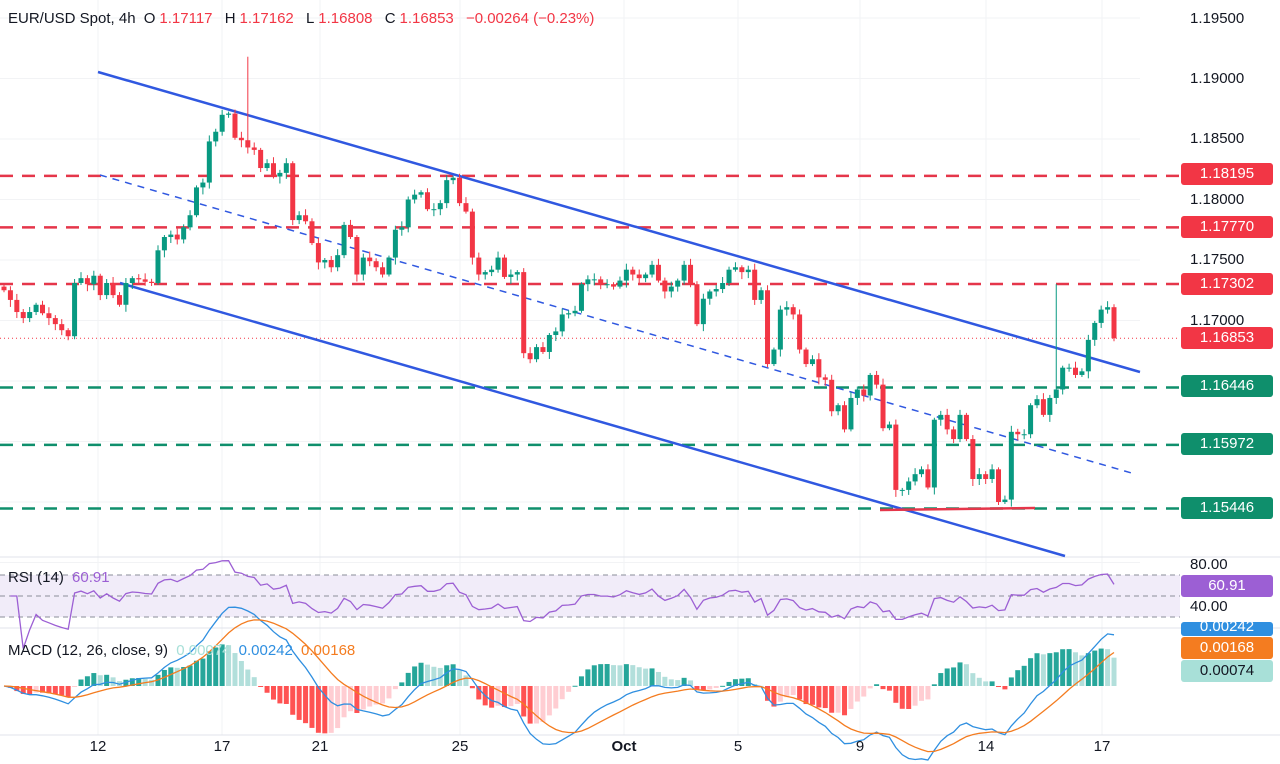  Describe the element at coordinates (91, 577) in the screenshot. I see `rsi-value: 60.91` at that location.